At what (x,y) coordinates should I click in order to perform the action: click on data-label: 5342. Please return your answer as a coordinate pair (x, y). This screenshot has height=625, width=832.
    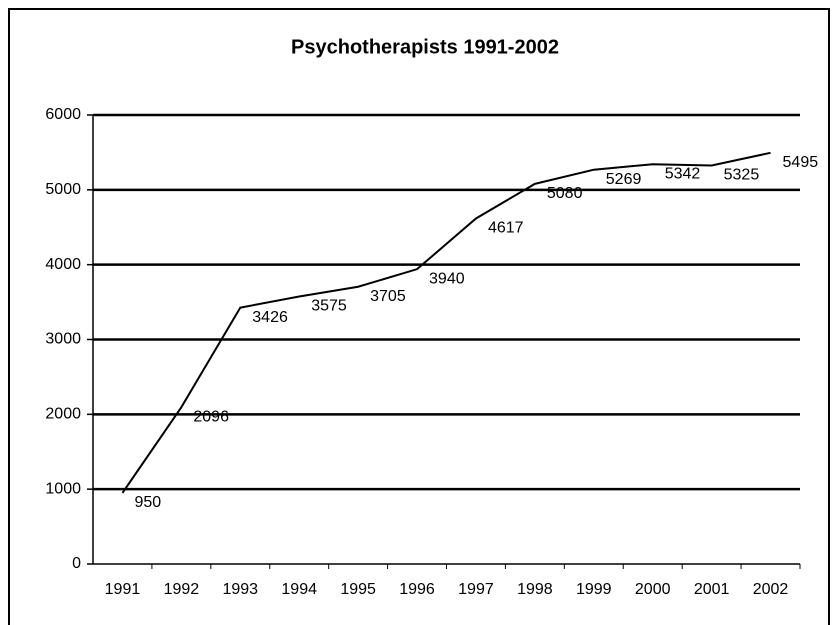
    Looking at the image, I should click on (683, 173).